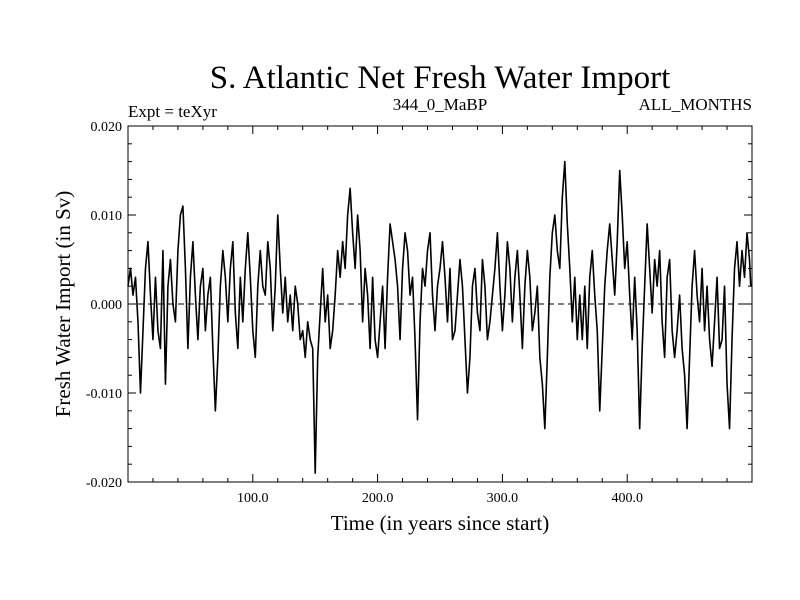  I want to click on center-label: 344_0_MaBP, so click(440, 104).